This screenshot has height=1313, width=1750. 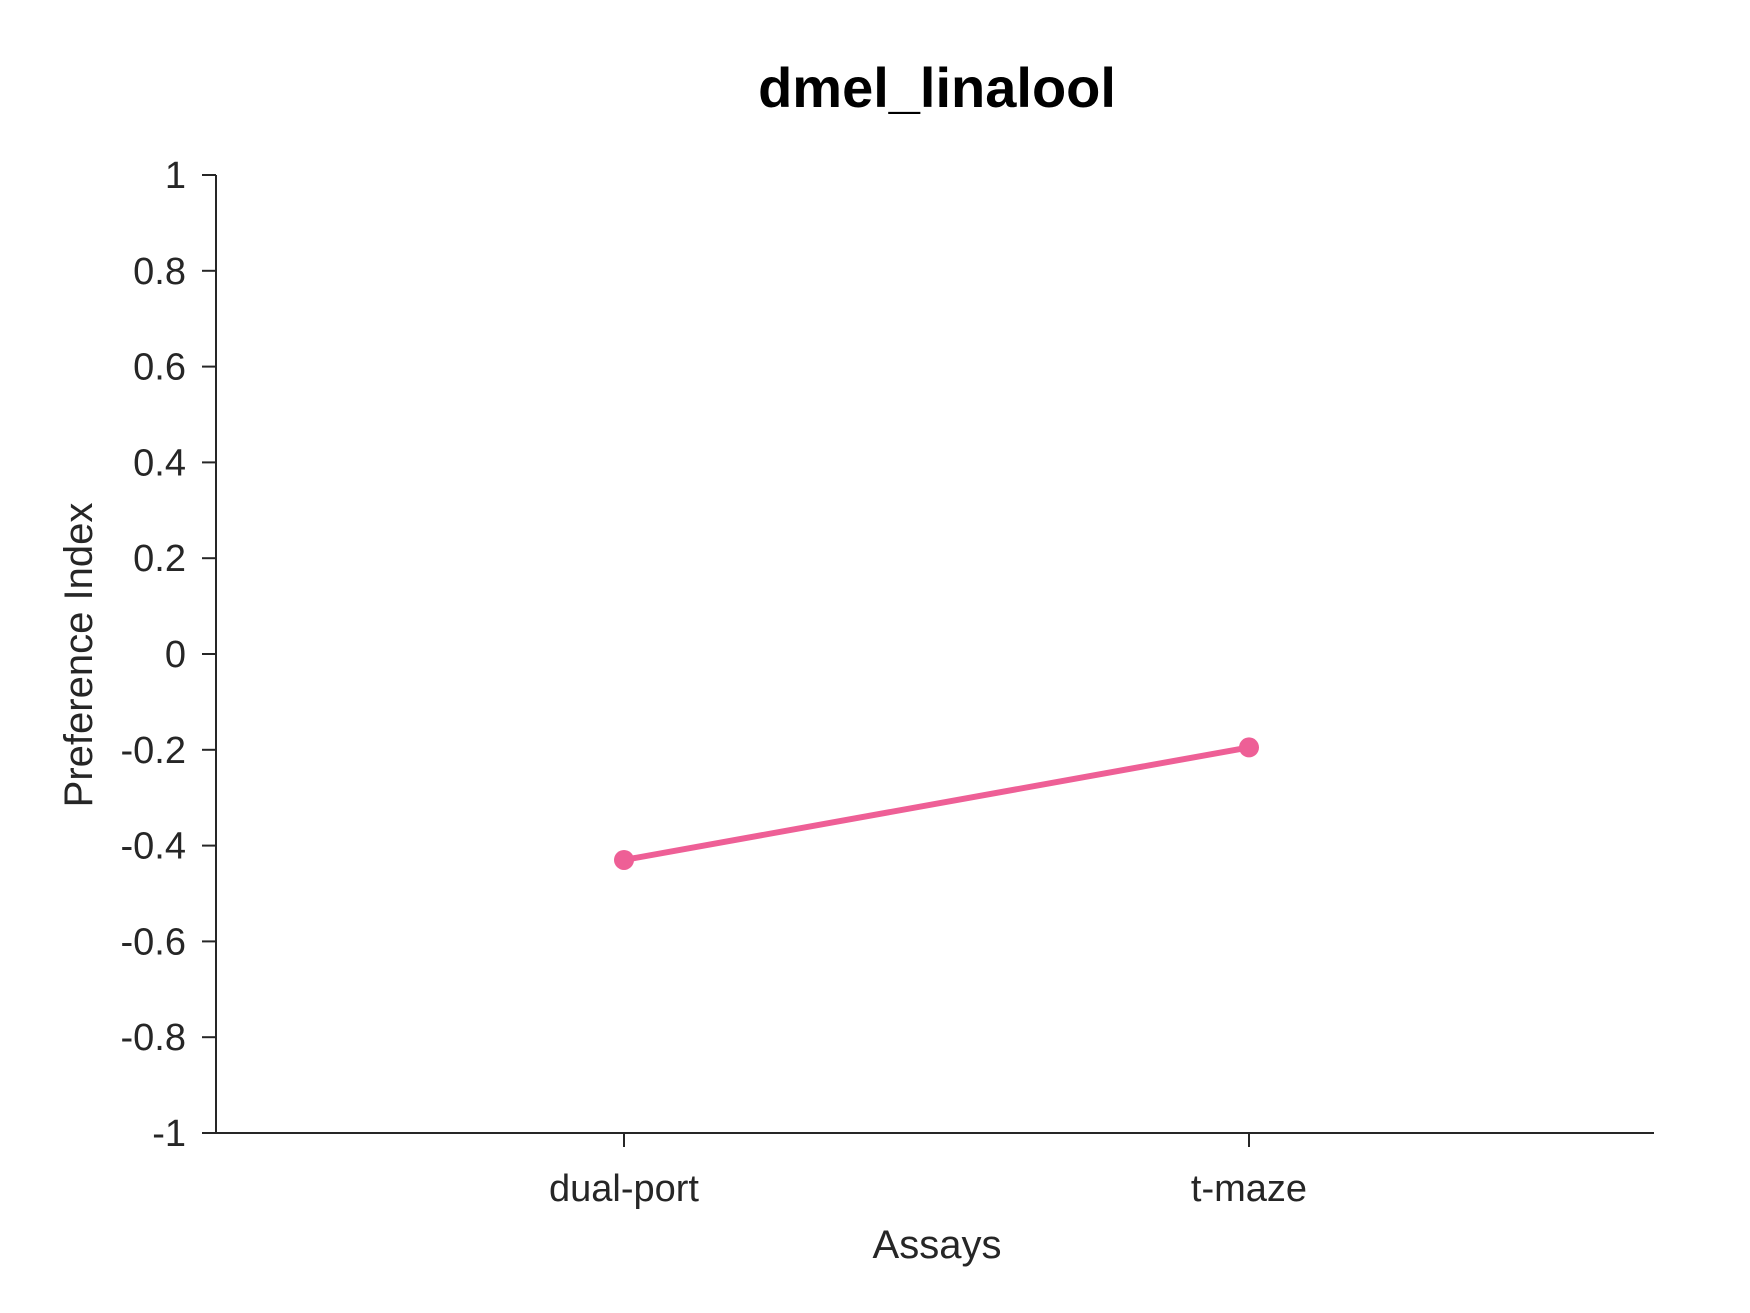 What do you see at coordinates (175, 176) in the screenshot?
I see `y-tick-label: 1` at bounding box center [175, 176].